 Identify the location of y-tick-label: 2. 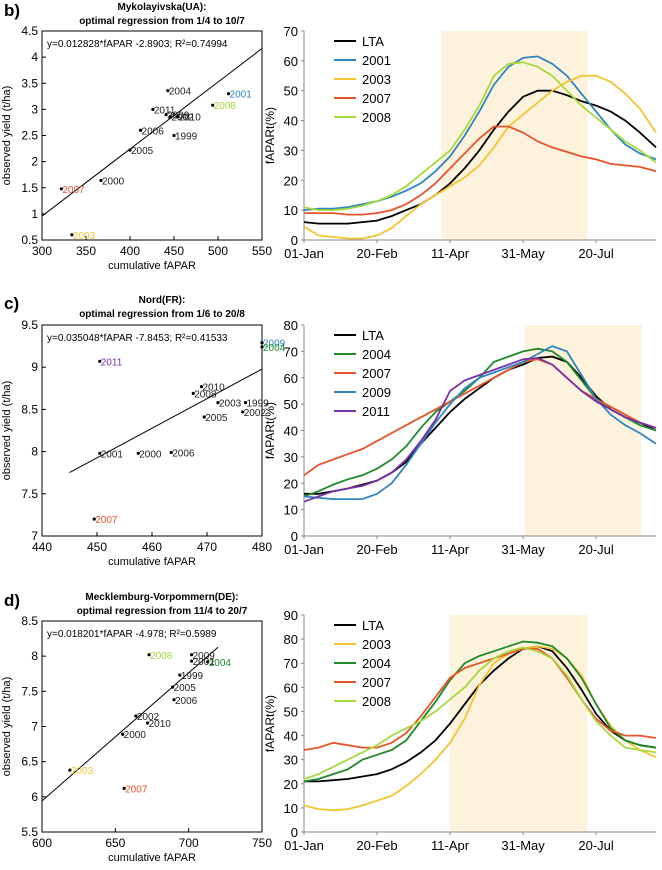
(34, 162).